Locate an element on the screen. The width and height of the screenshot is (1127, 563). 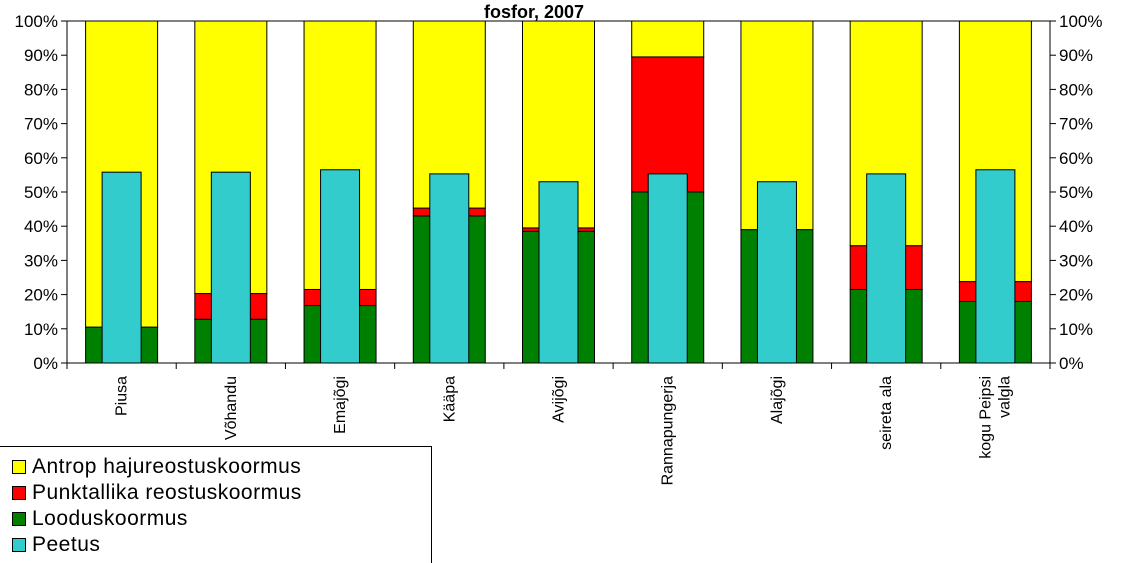
y-tick-label-left: 100% is located at coordinates (36, 21).